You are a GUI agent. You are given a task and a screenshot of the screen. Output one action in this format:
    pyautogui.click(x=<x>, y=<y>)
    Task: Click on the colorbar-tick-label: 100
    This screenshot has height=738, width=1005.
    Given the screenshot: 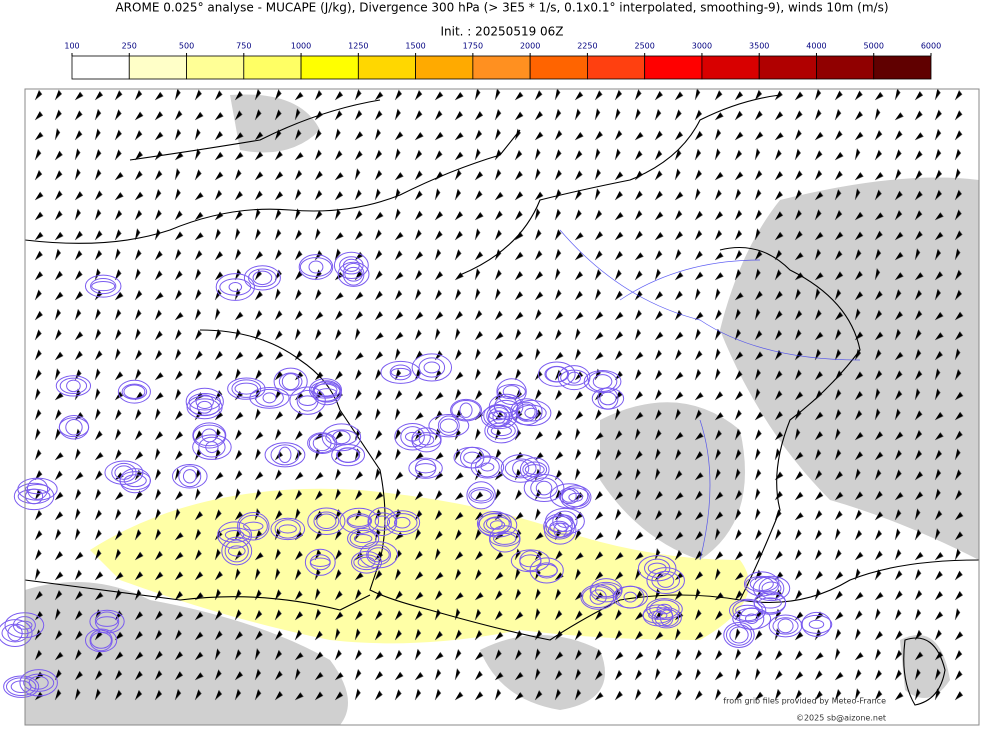 What is the action you would take?
    pyautogui.click(x=71, y=46)
    